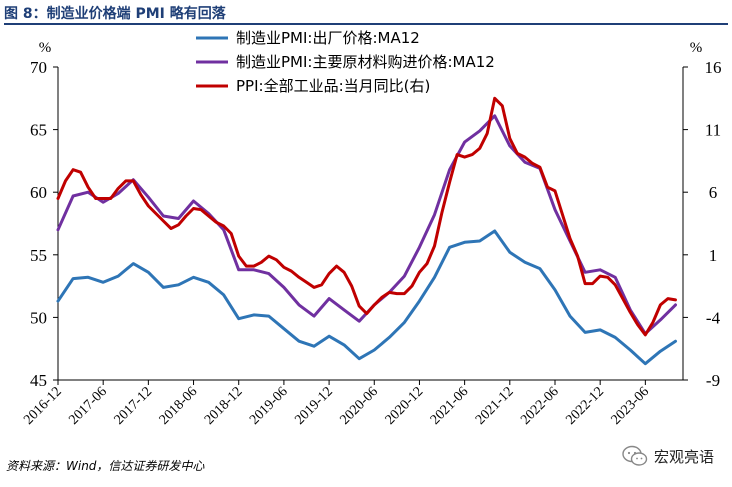 This screenshot has height=487, width=732. Describe the element at coordinates (359, 406) in the screenshot. I see `x-tick-label: 2020-06` at that location.